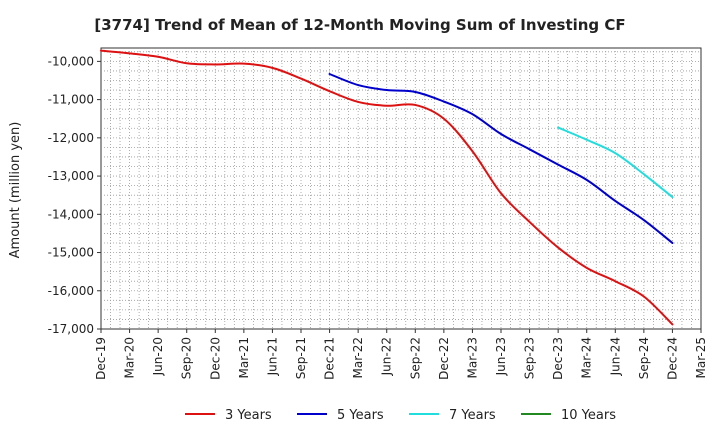 The width and height of the screenshot is (720, 440). Describe the element at coordinates (588, 415) in the screenshot. I see `legend-label-10-years: 10 Years` at that location.